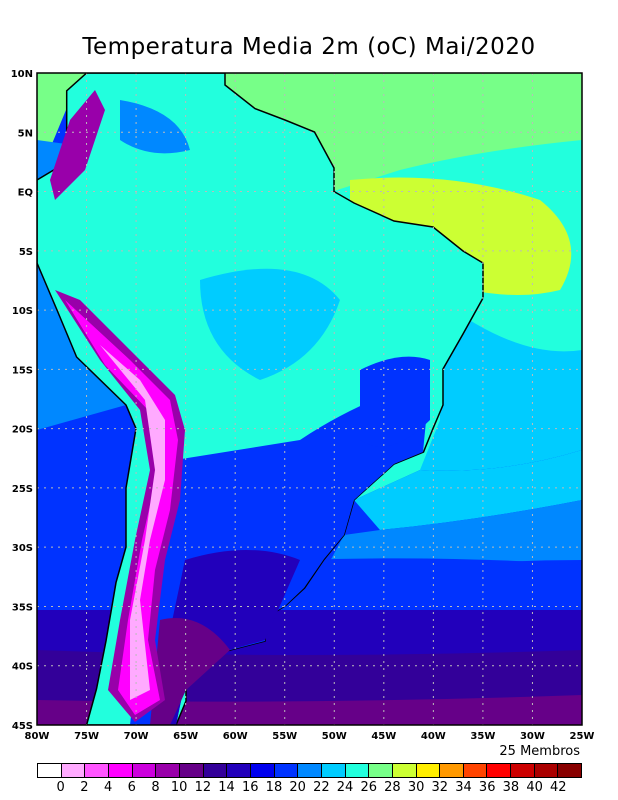  What do you see at coordinates (321, 787) in the screenshot?
I see `legend-label: 22` at bounding box center [321, 787].